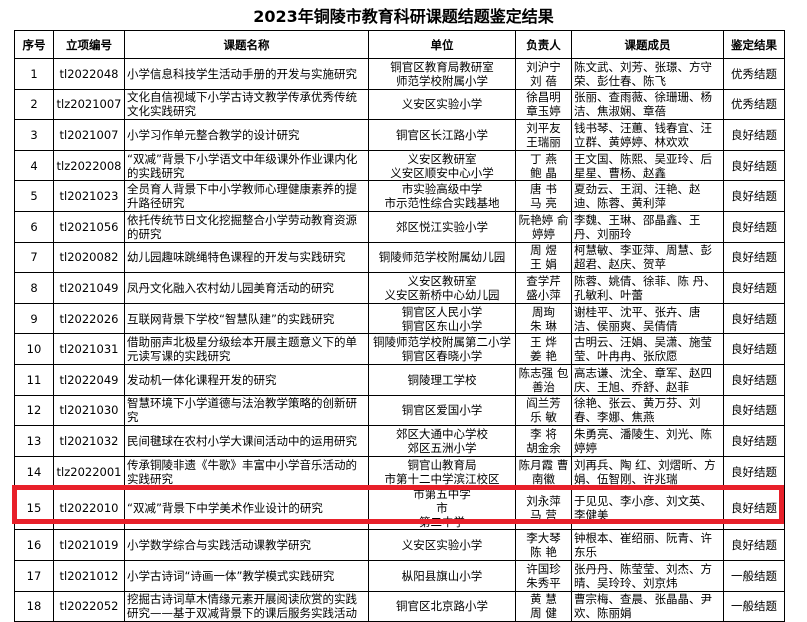 This screenshot has width=807, height=622. Describe the element at coordinates (647, 410) in the screenshot. I see `cell-members: 徐艳、张云、黄万芬、刘春、李娜、焦燕` at that location.